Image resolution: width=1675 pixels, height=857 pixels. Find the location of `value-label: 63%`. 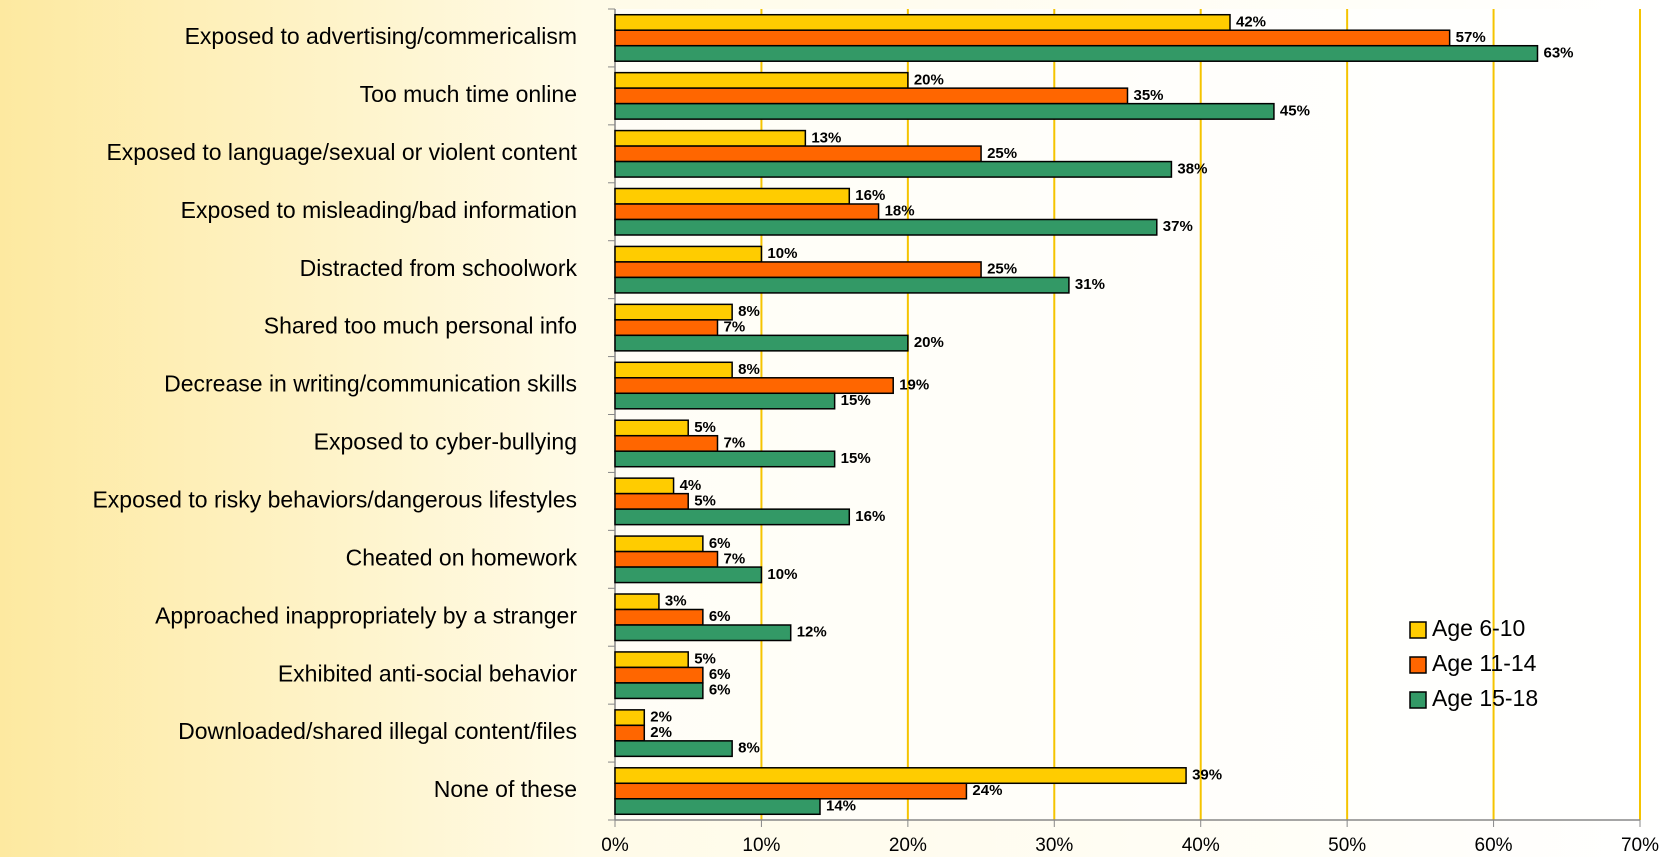

value-label: 63% is located at coordinates (1559, 52).